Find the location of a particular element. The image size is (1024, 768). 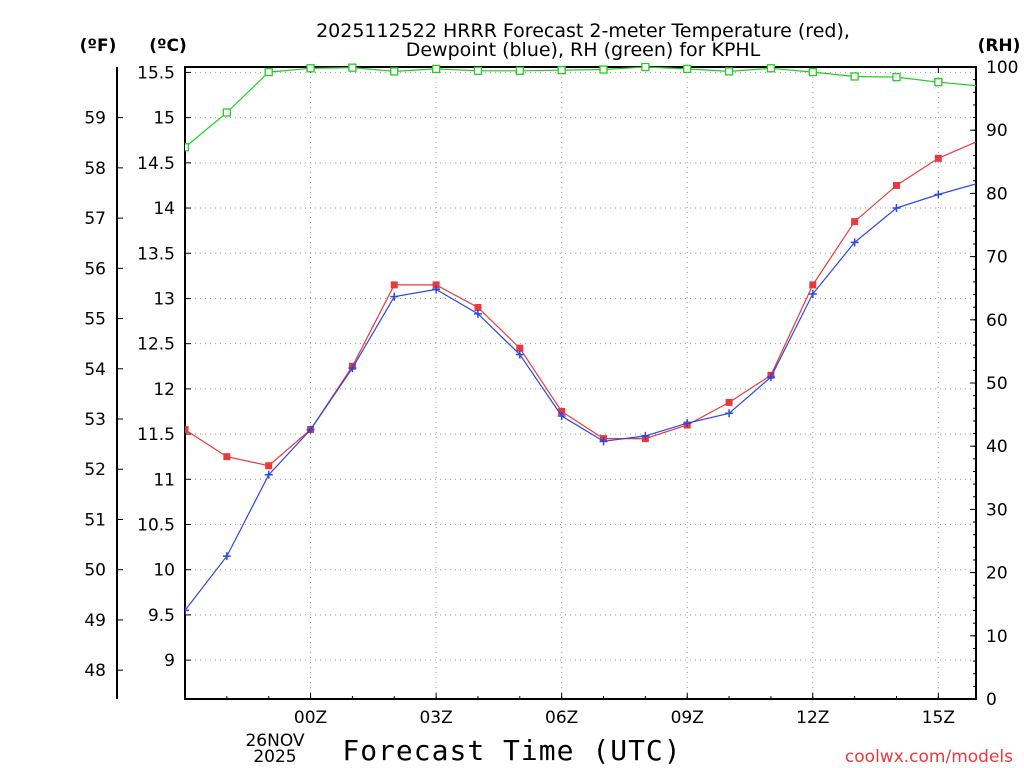

celsius-tick-label: 14 is located at coordinates (164, 209).